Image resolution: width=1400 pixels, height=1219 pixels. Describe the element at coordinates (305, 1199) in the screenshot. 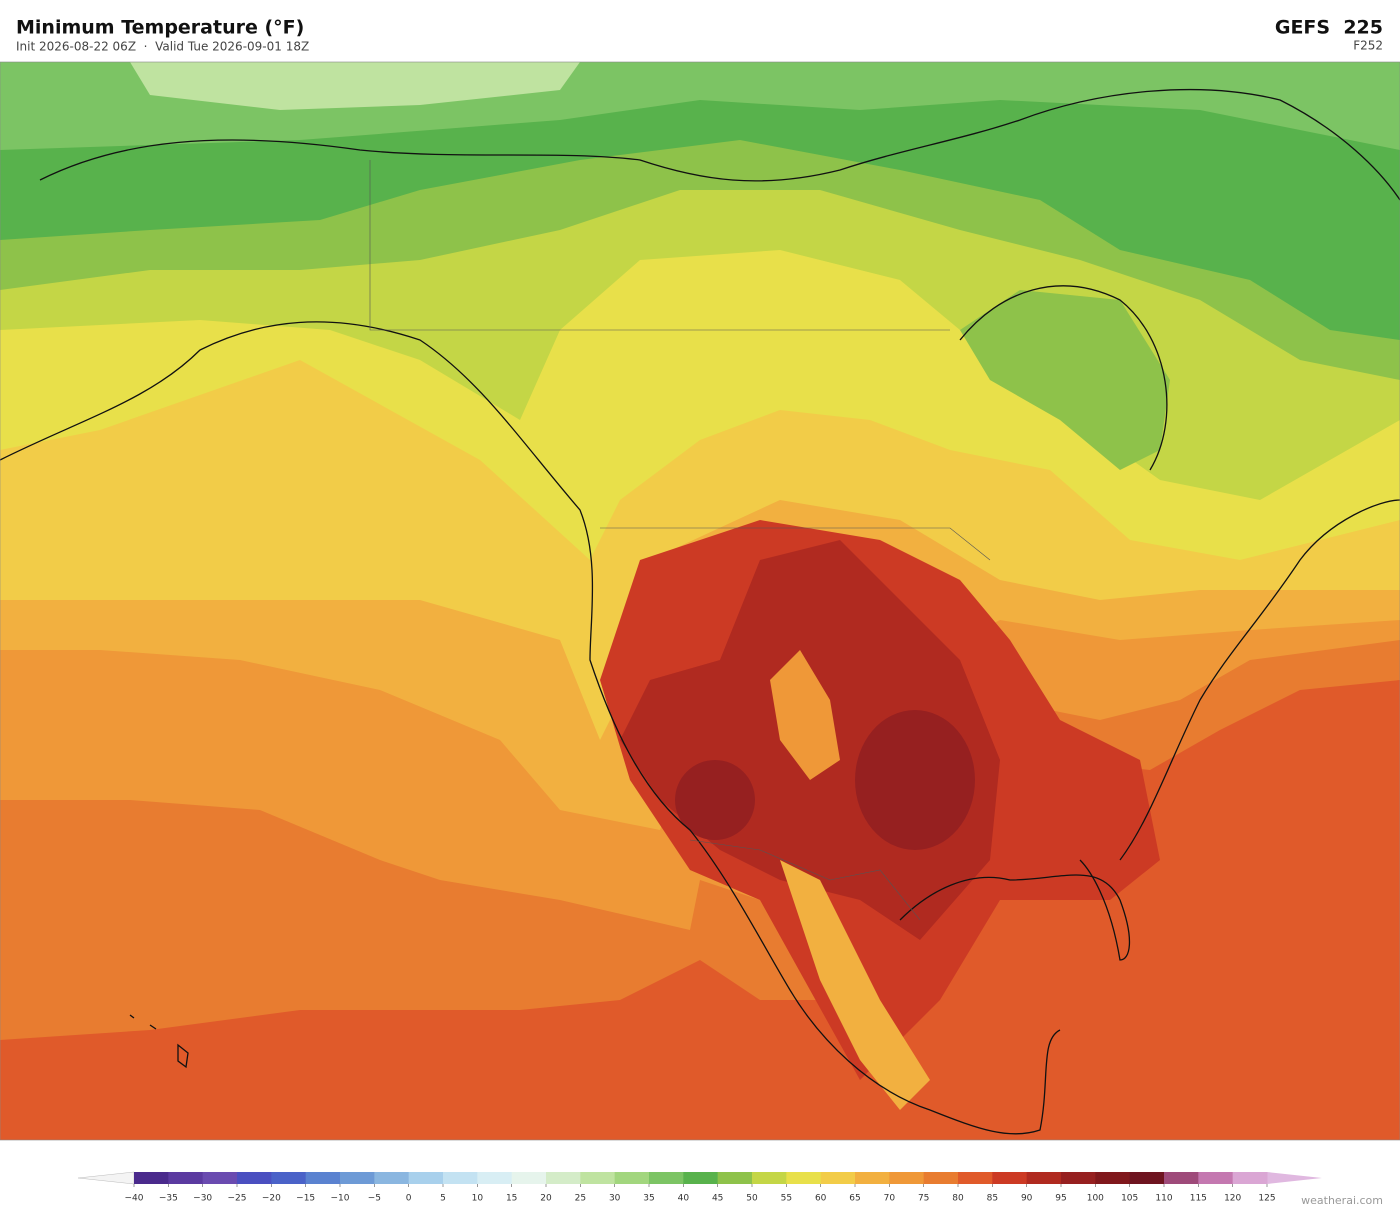

I see `colorbar-tick-label: −15` at that location.